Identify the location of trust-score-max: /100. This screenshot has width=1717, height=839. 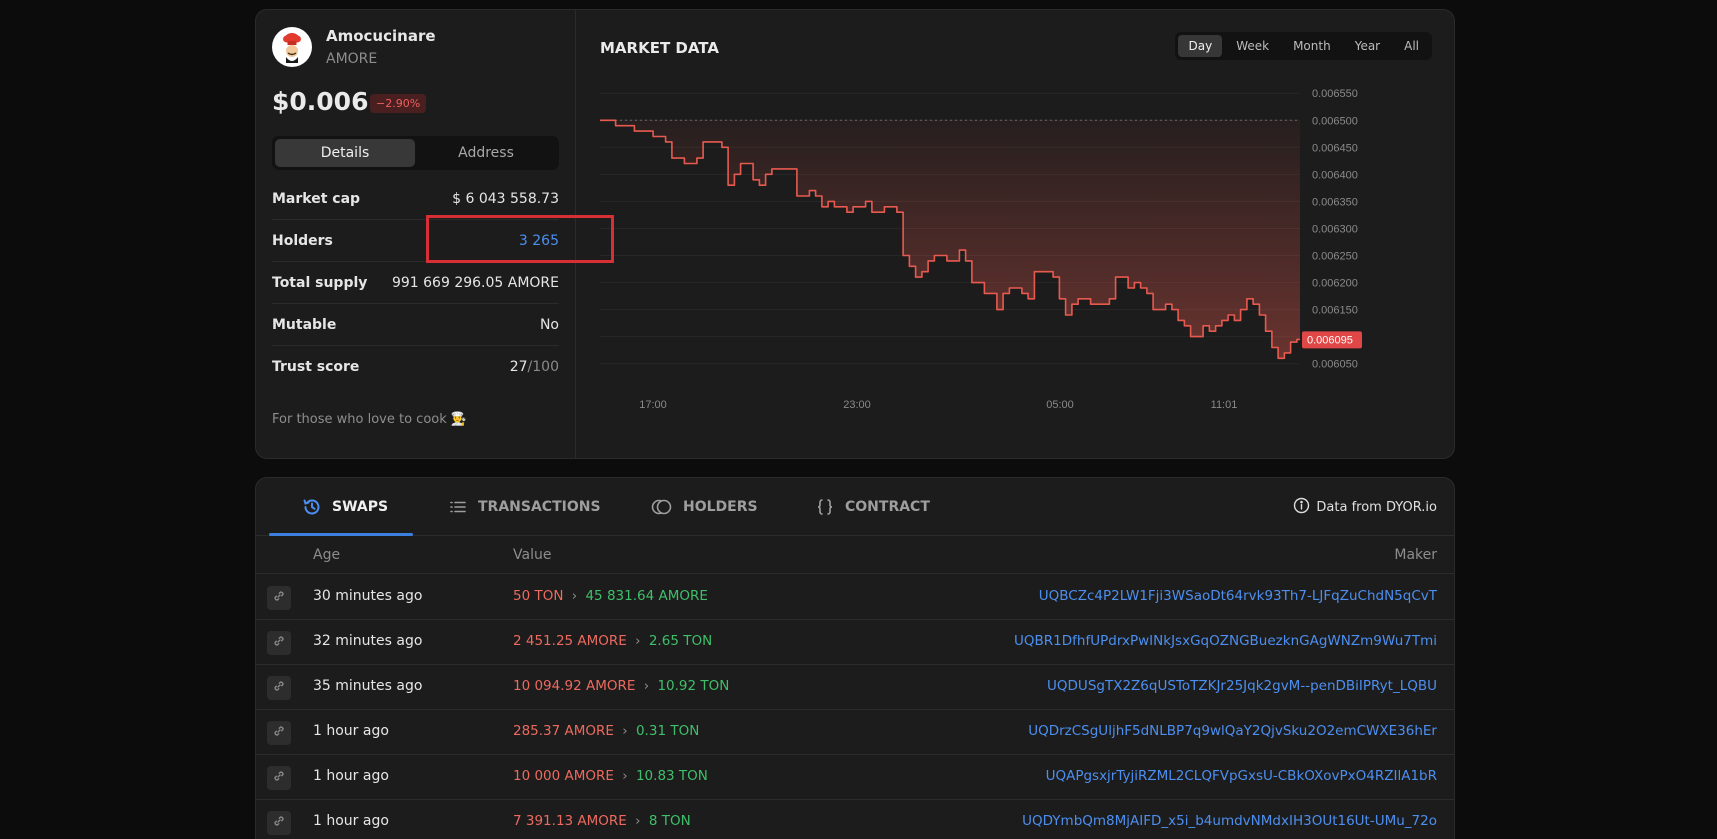
(543, 367).